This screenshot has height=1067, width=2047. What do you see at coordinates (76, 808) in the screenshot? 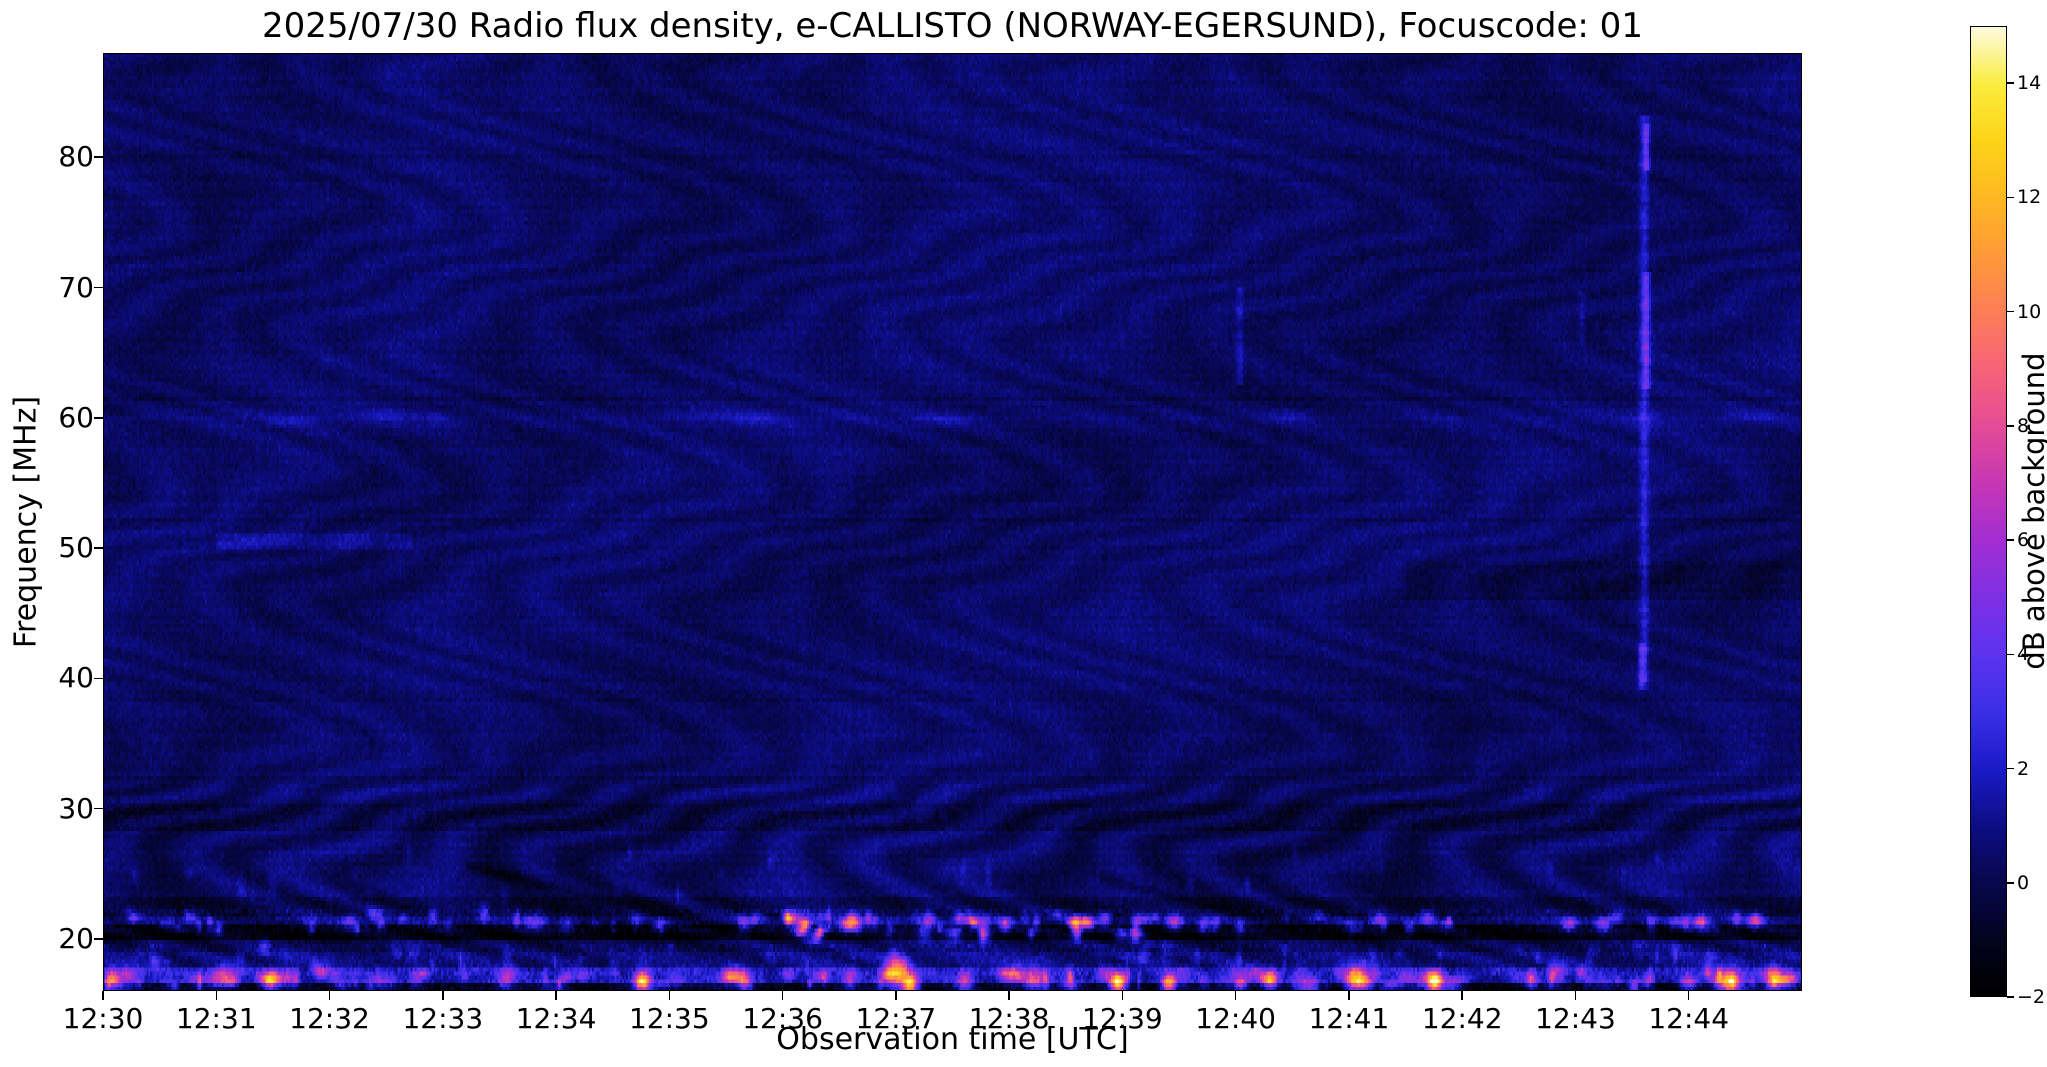
I see `y-tick-label: 30` at bounding box center [76, 808].